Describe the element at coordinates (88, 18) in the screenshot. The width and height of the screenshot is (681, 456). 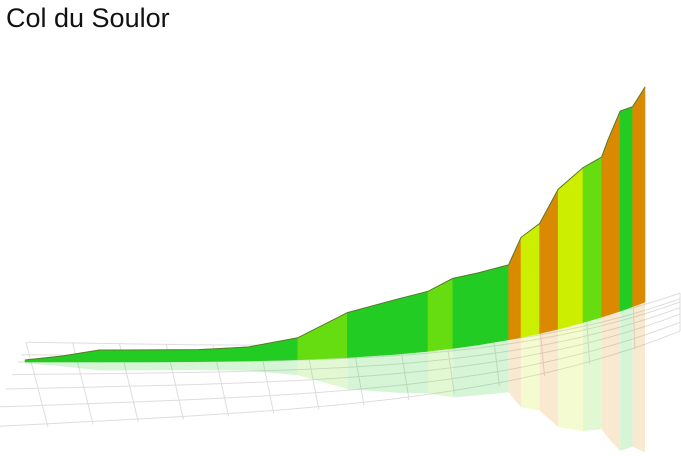
I see `chart-title: Col du Soulor` at that location.